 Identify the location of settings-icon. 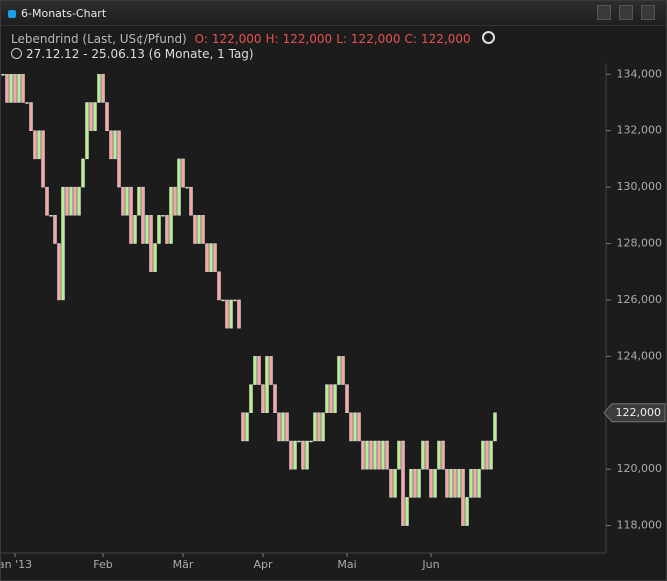
(489, 37).